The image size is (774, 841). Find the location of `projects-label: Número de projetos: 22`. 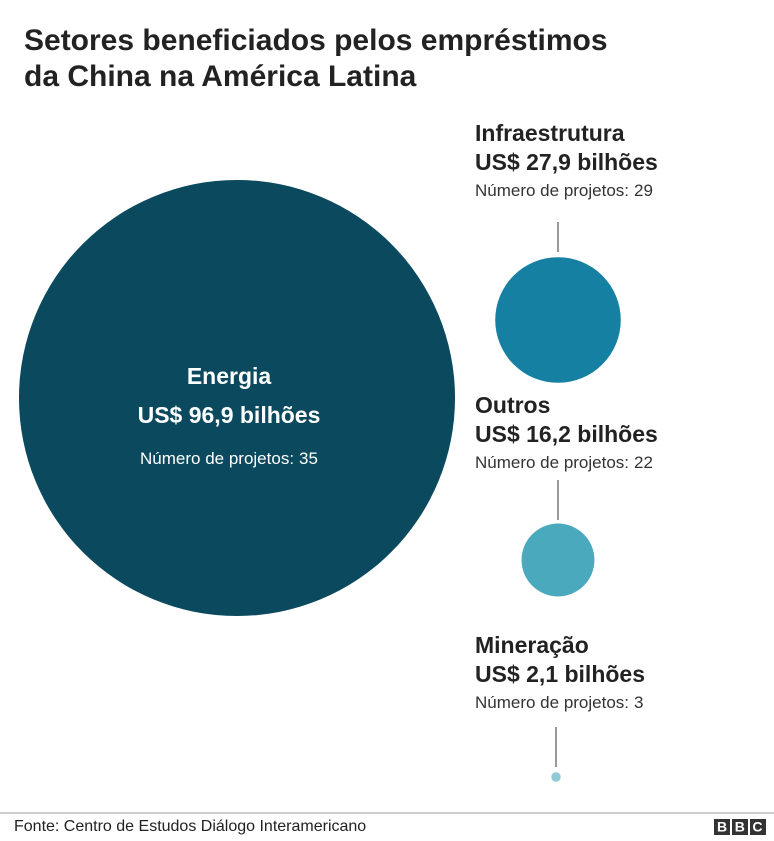

projects-label: Número de projetos: 22 is located at coordinates (564, 462).